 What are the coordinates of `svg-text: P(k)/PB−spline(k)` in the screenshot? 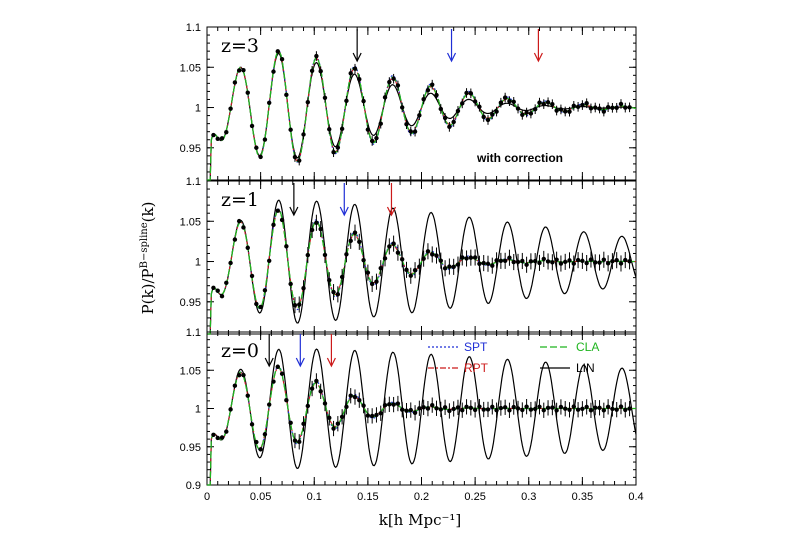 It's located at (148, 258).